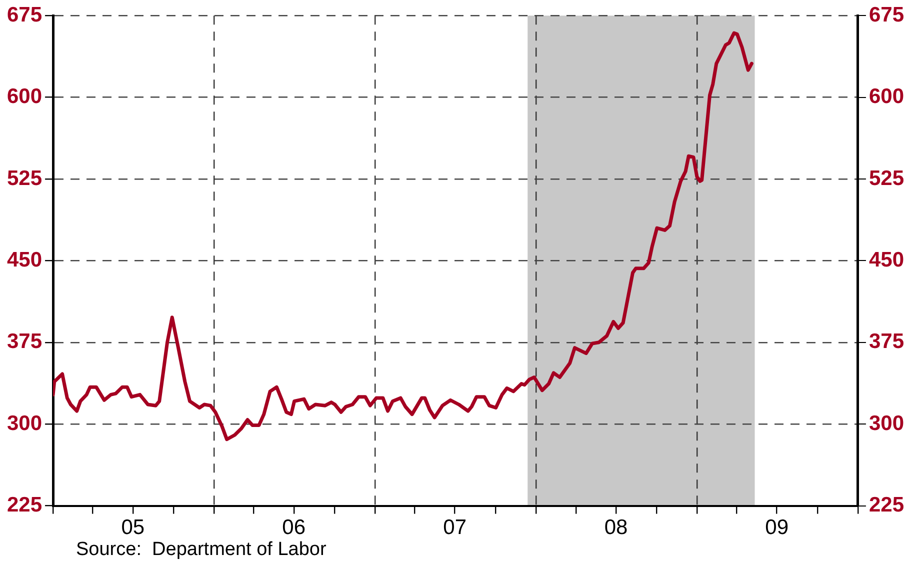  I want to click on x-tick-label: 08, so click(616, 528).